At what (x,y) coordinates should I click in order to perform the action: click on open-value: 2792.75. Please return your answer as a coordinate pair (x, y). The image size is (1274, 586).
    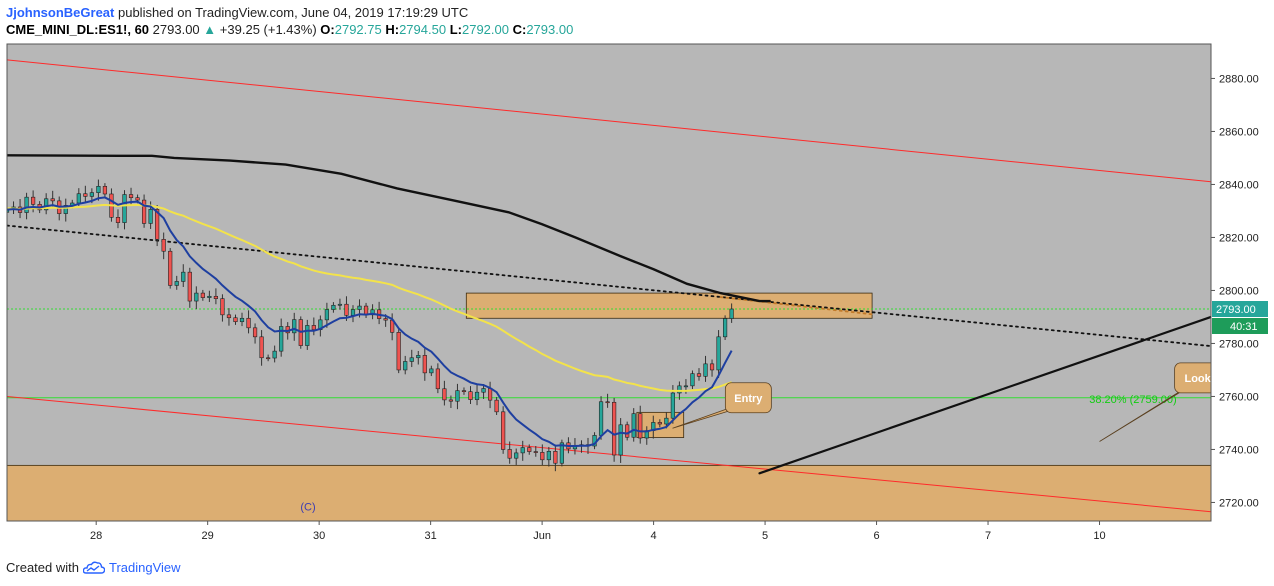
    Looking at the image, I should click on (358, 29).